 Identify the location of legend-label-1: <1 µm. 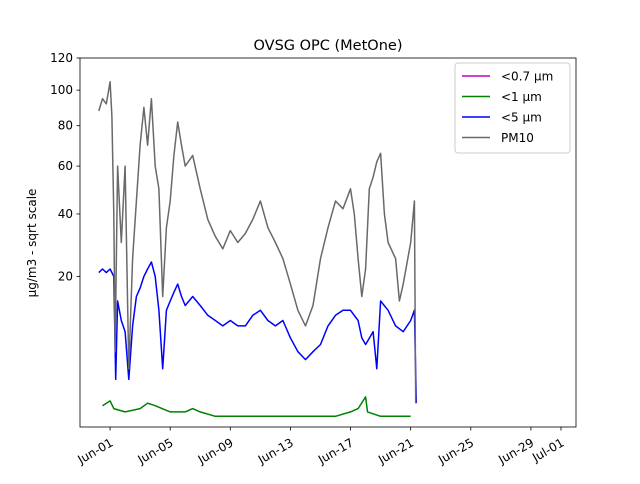
(521, 97).